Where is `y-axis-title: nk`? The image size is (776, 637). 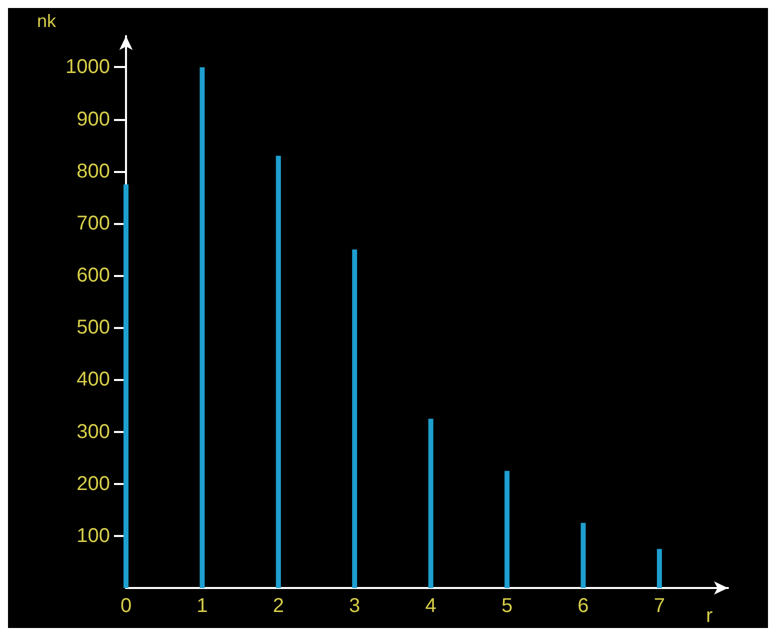 y-axis-title: nk is located at coordinates (46, 21).